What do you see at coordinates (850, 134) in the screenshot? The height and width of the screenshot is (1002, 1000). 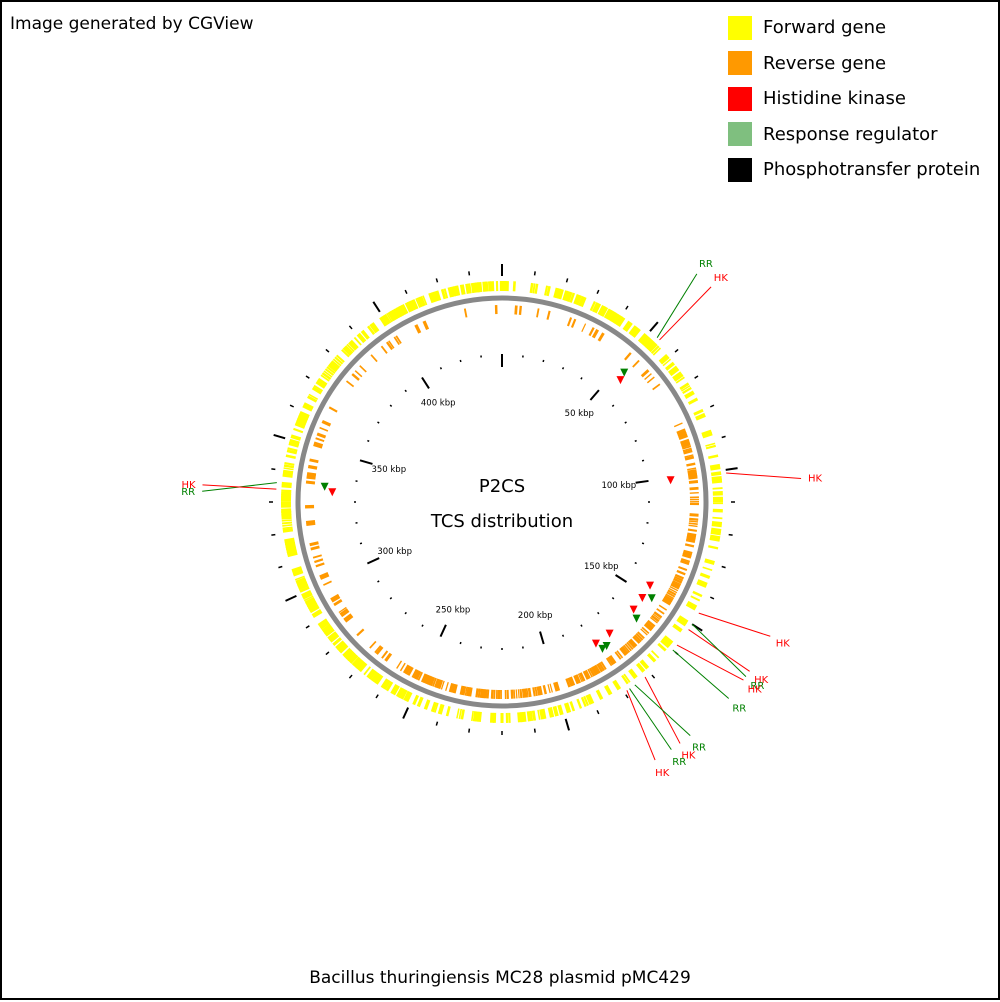 I see `legend-label: Response regulator` at bounding box center [850, 134].